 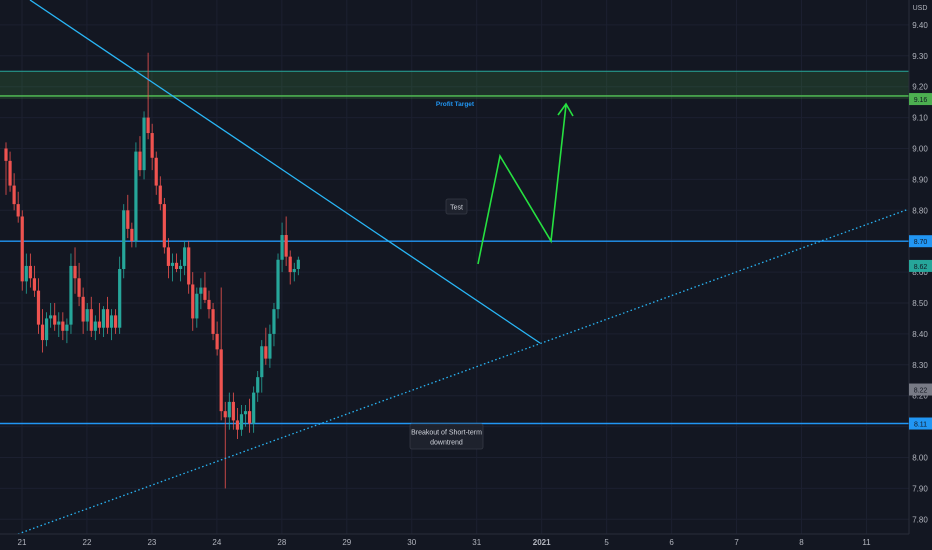 I want to click on x-tick-label: 8, so click(x=801, y=542).